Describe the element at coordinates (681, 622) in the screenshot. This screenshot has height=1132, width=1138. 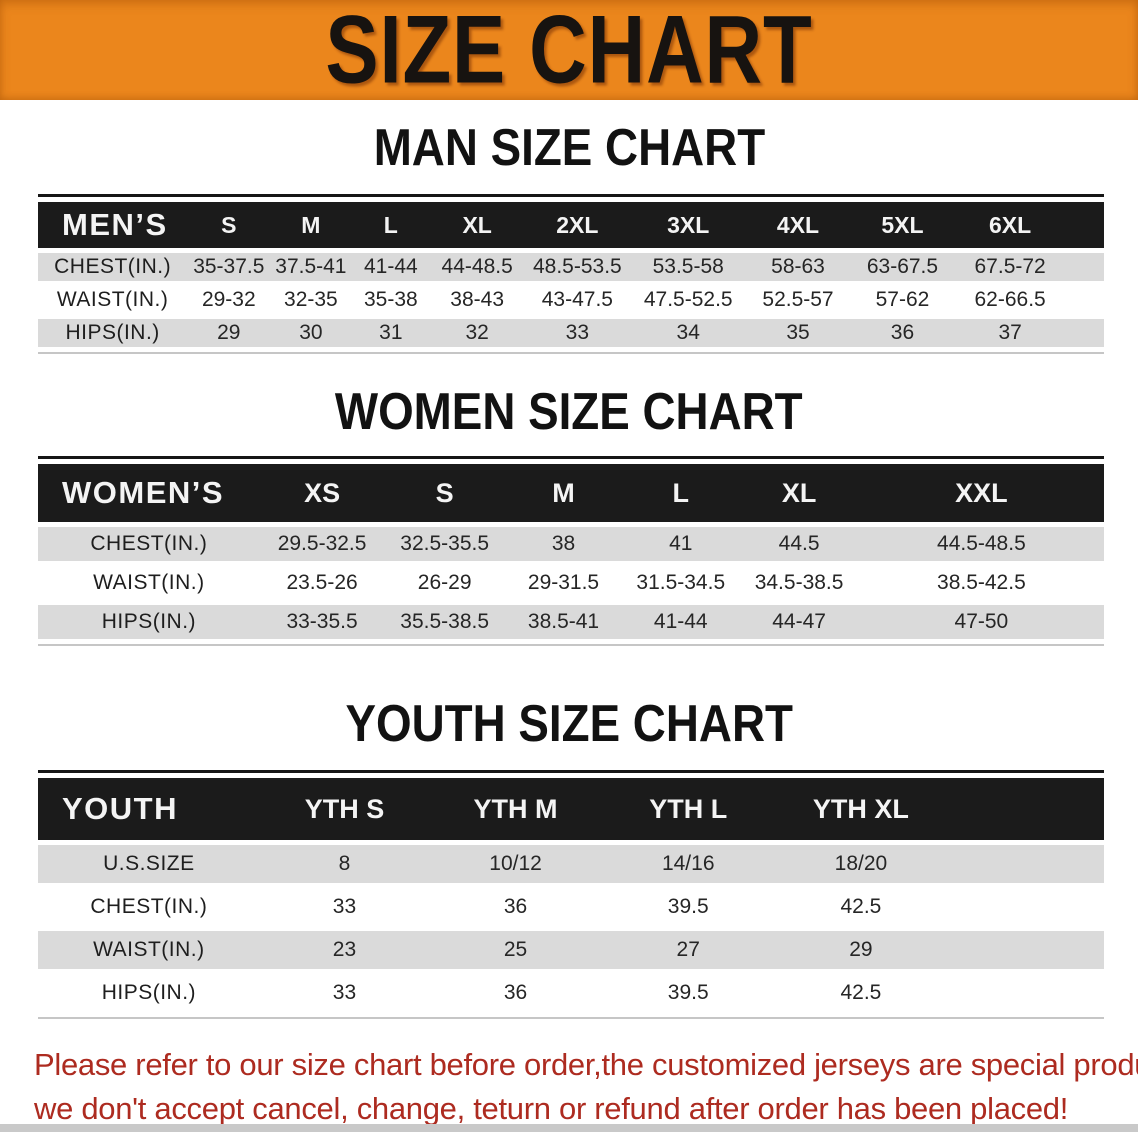
I see `size-value: 41-44` at that location.